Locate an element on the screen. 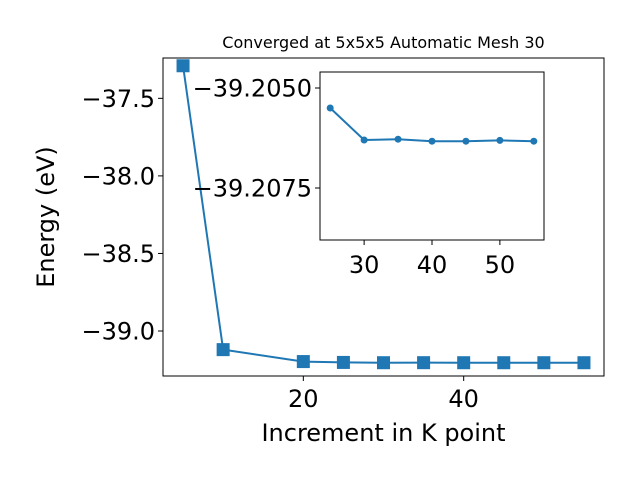  inset-y-tick-label: −39.2075 is located at coordinates (252, 189).